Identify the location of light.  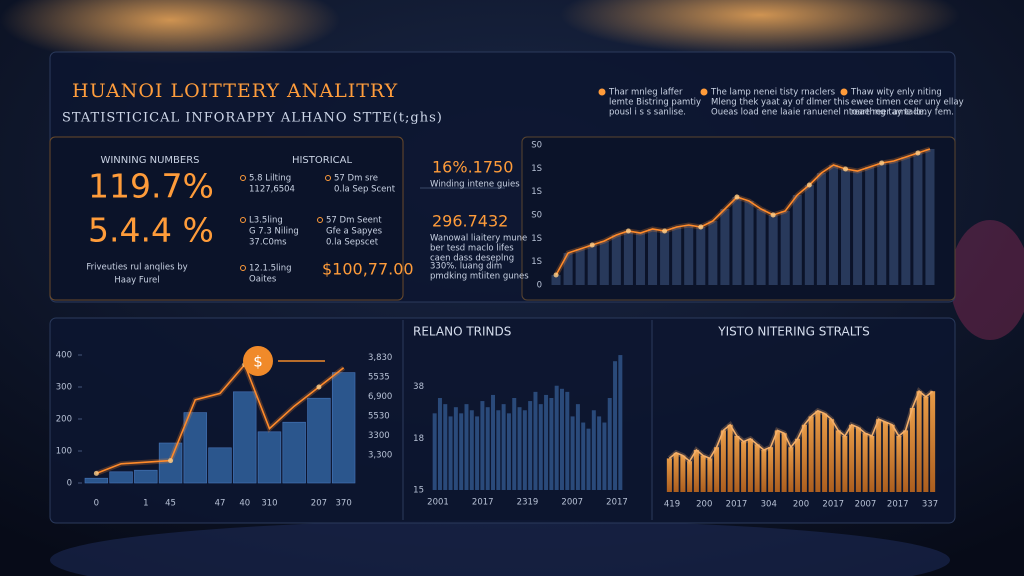
(760, 27).